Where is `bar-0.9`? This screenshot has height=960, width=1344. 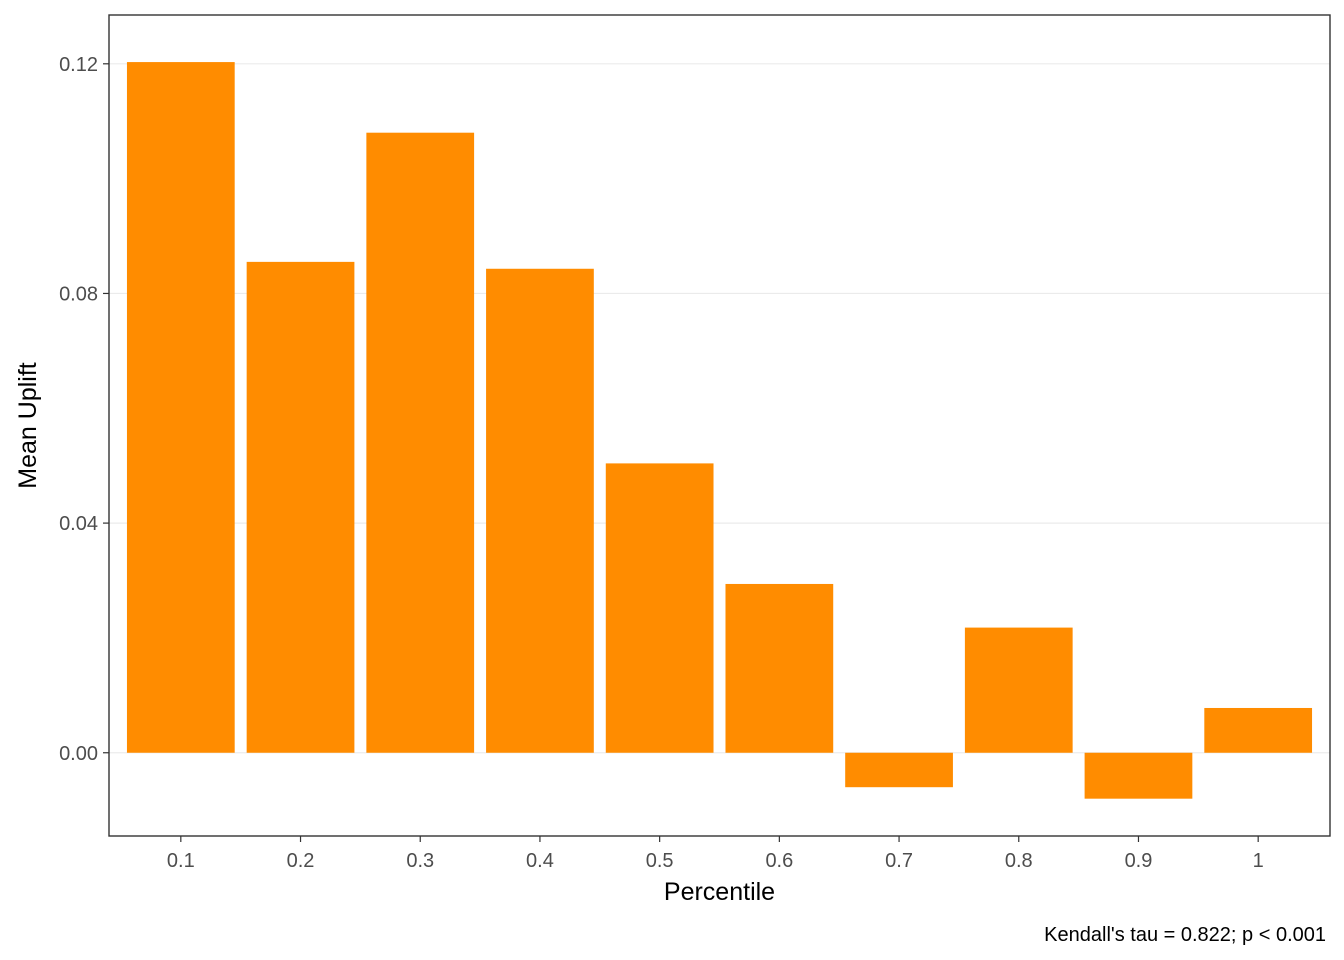 bar-0.9 is located at coordinates (1138, 775).